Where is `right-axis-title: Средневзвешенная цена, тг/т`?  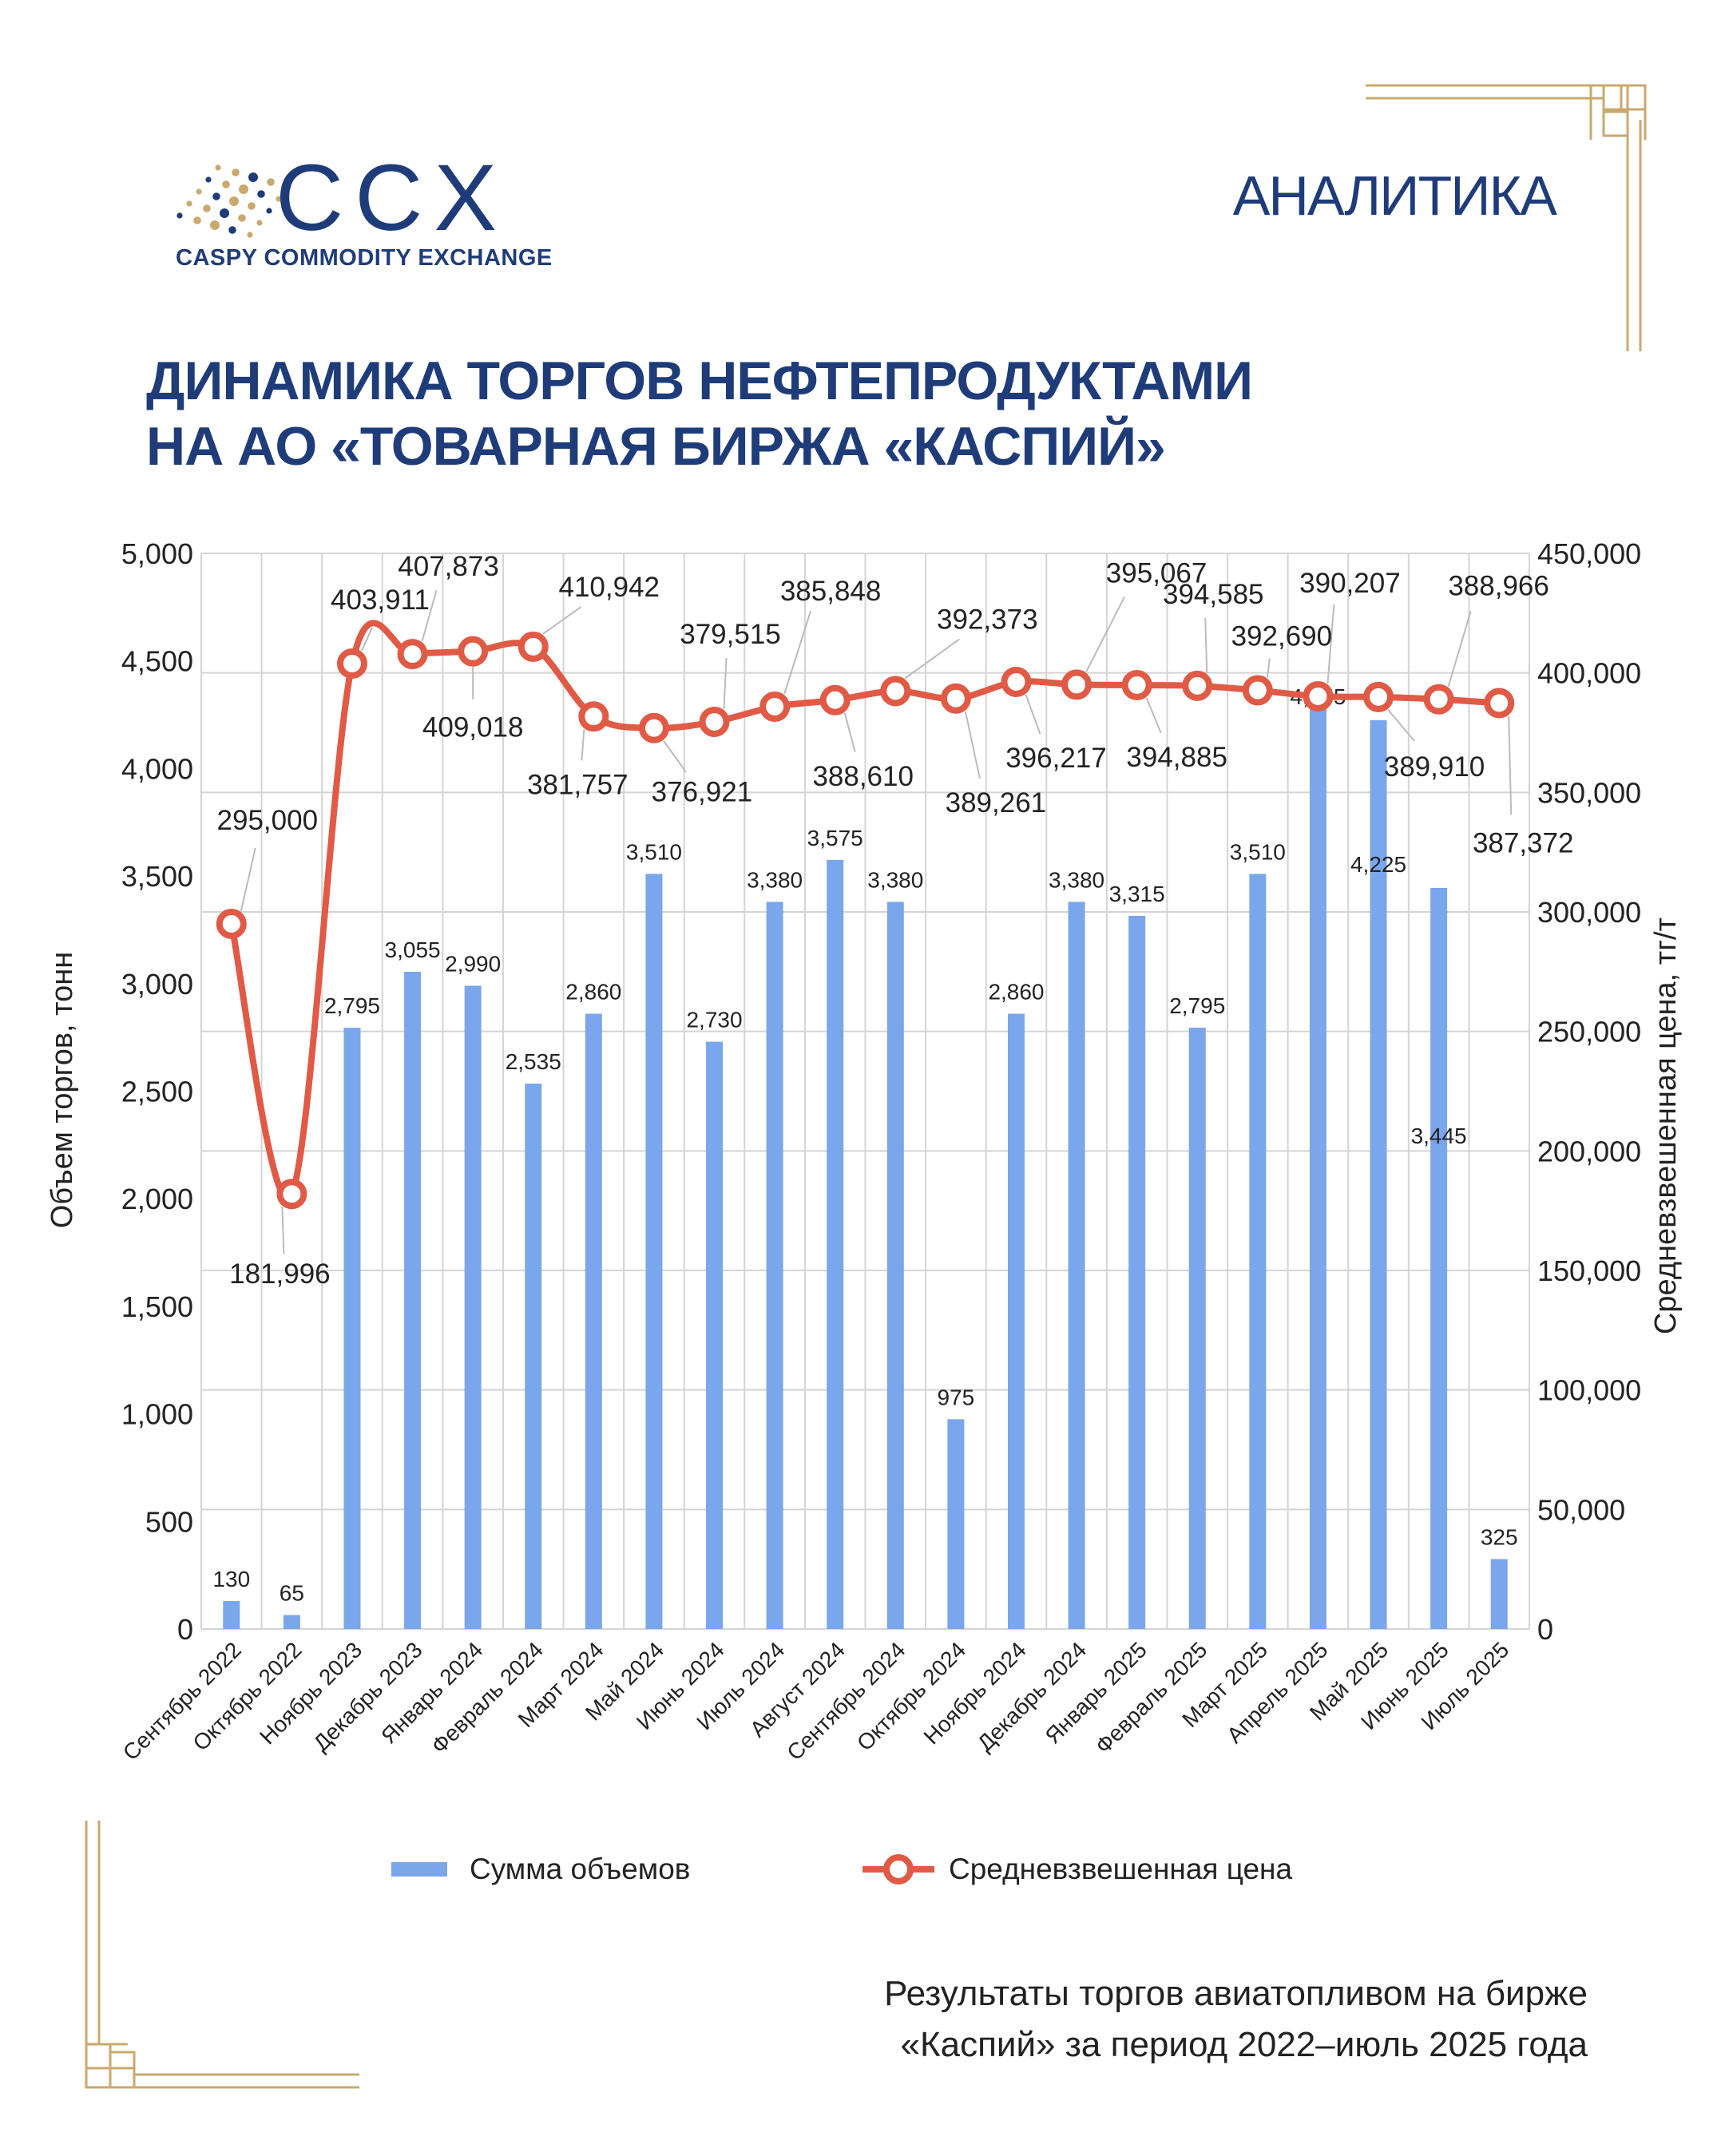
right-axis-title: Средневзвешенная цена, тг/т is located at coordinates (1666, 1125).